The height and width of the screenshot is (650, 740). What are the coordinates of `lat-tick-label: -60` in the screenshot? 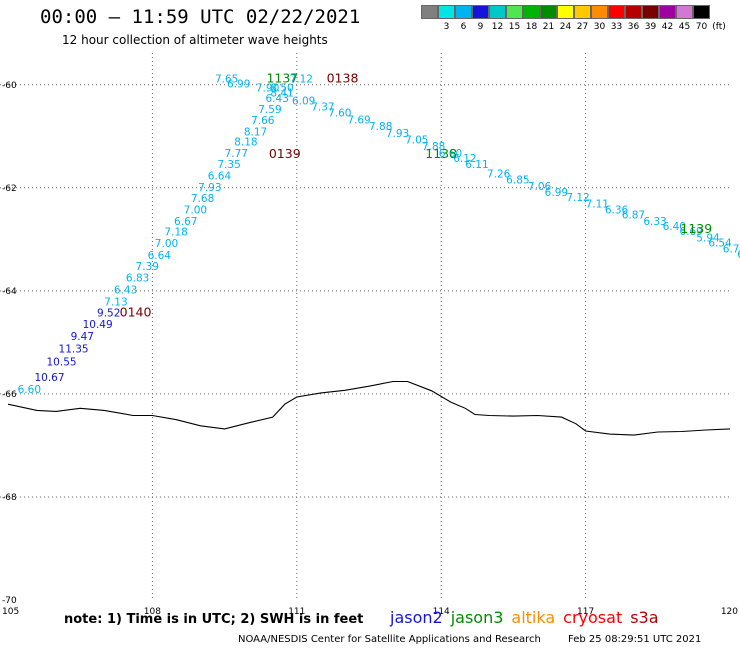 It's located at (9, 86).